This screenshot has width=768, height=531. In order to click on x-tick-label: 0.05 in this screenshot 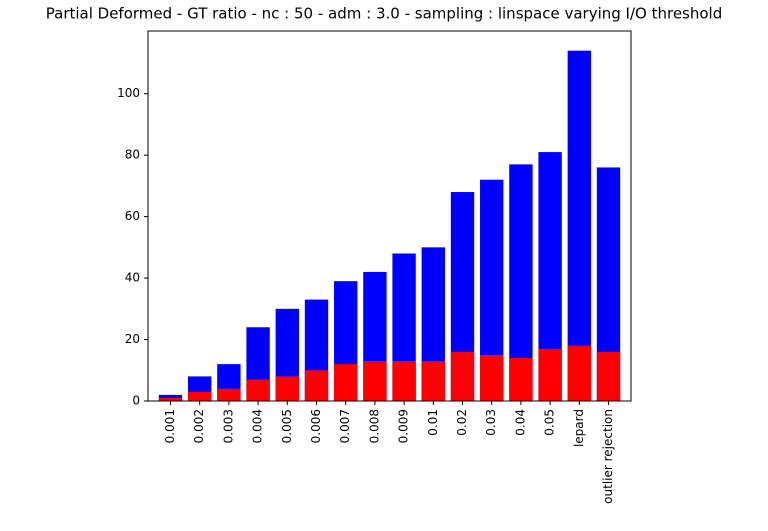, I will do `click(550, 422)`.